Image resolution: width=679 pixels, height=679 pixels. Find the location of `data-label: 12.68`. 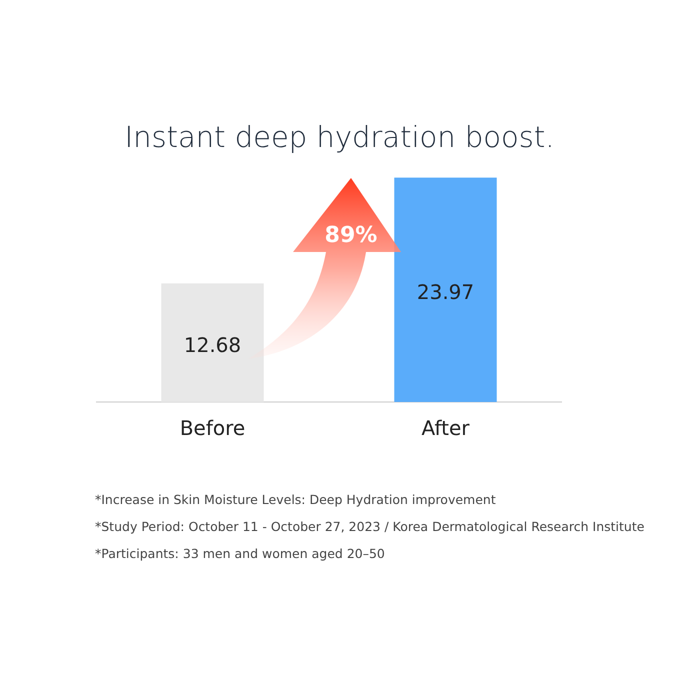

data-label: 12.68 is located at coordinates (213, 344).